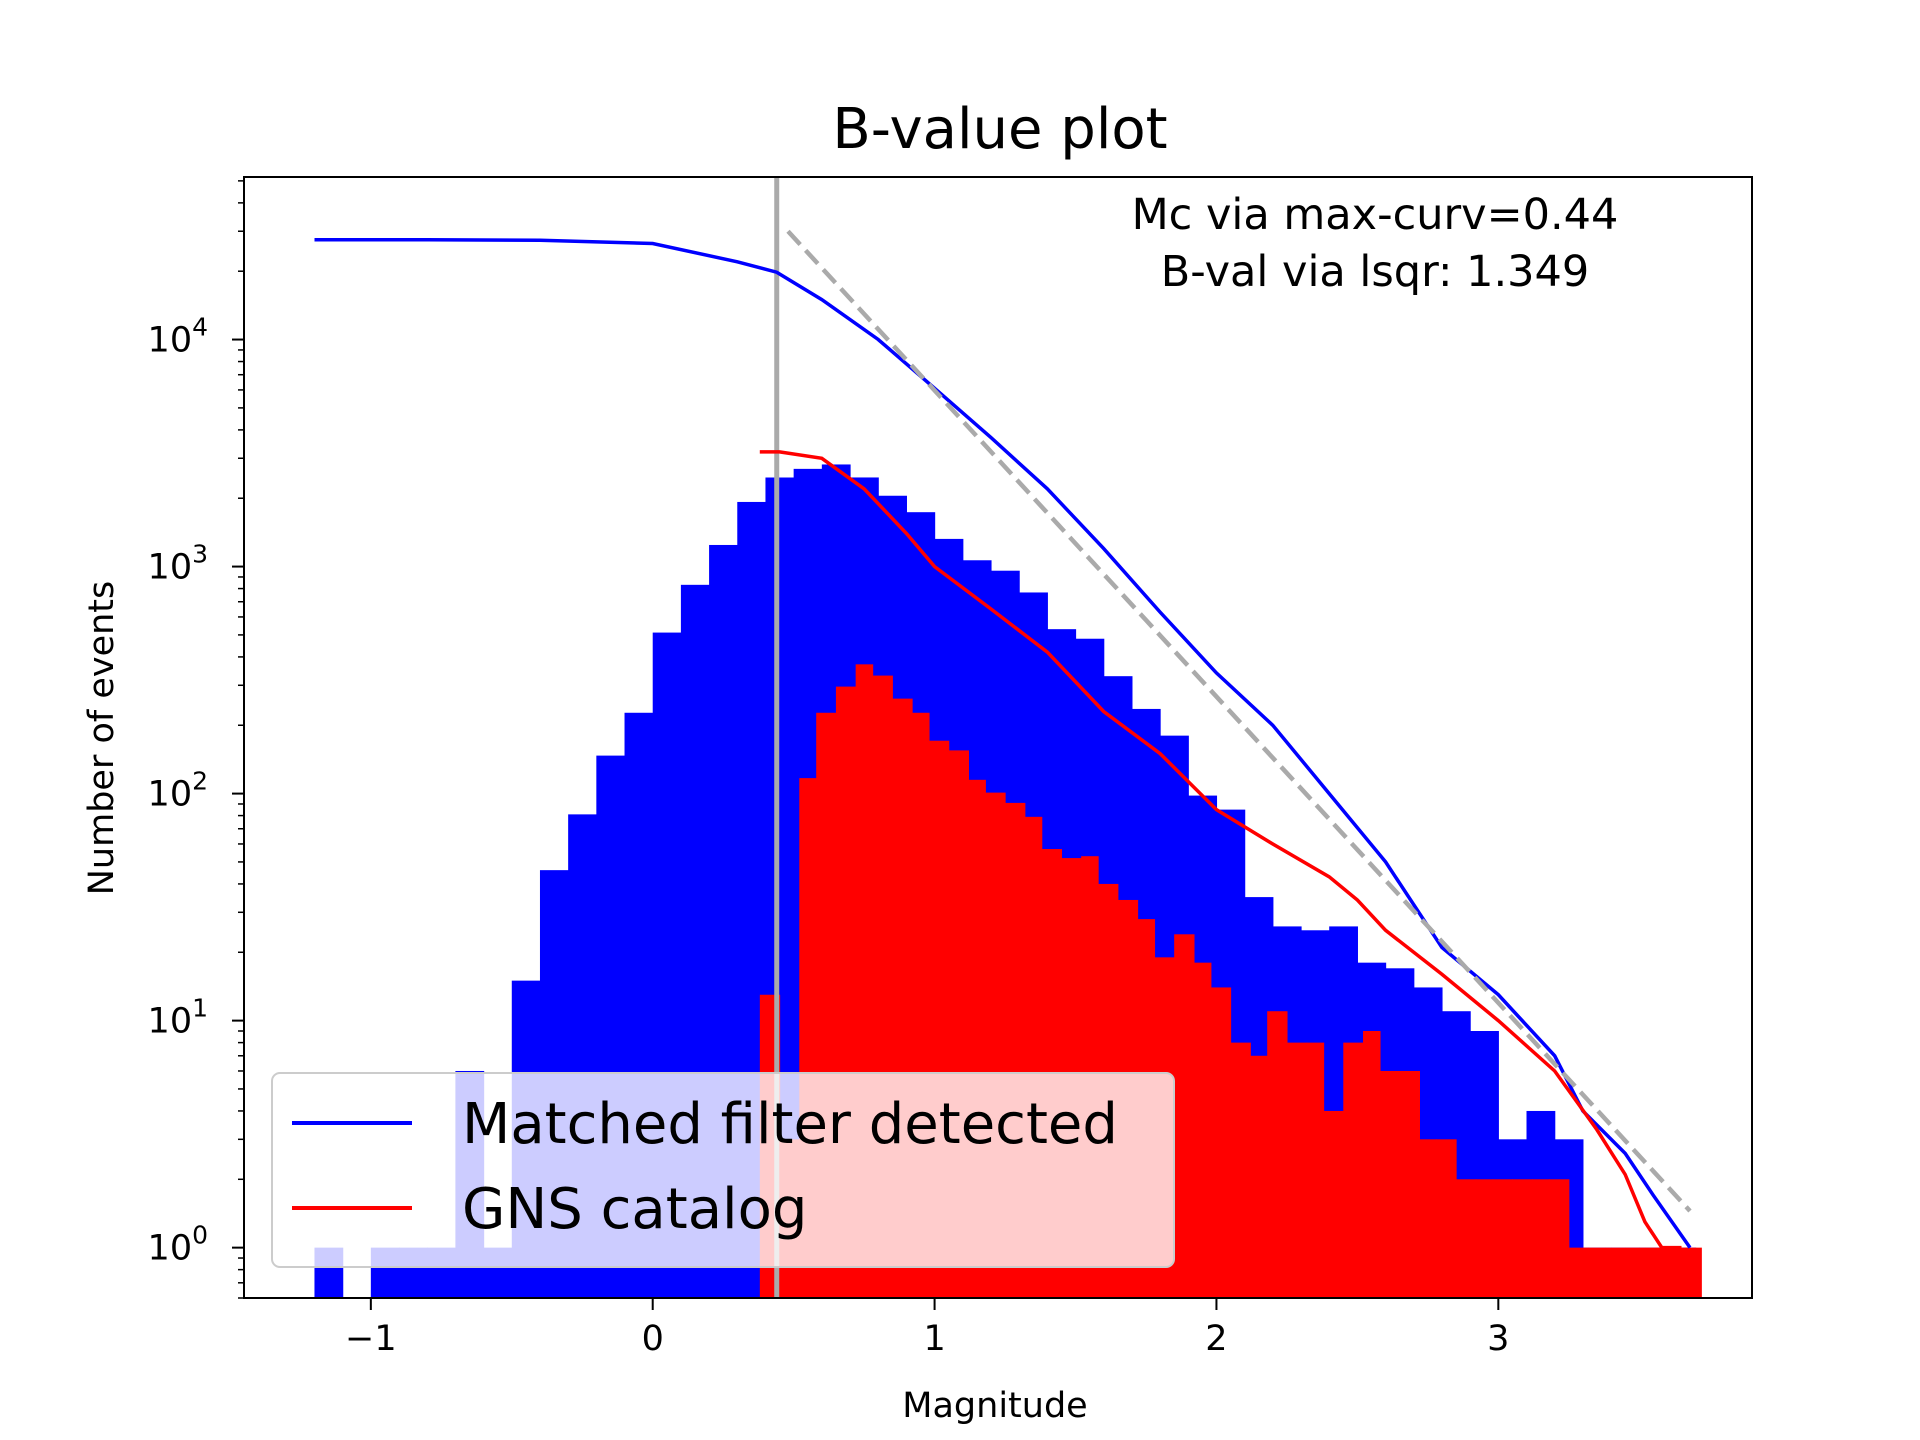 The width and height of the screenshot is (1920, 1440). I want to click on y-tick-label: 10¹, so click(178, 1018).